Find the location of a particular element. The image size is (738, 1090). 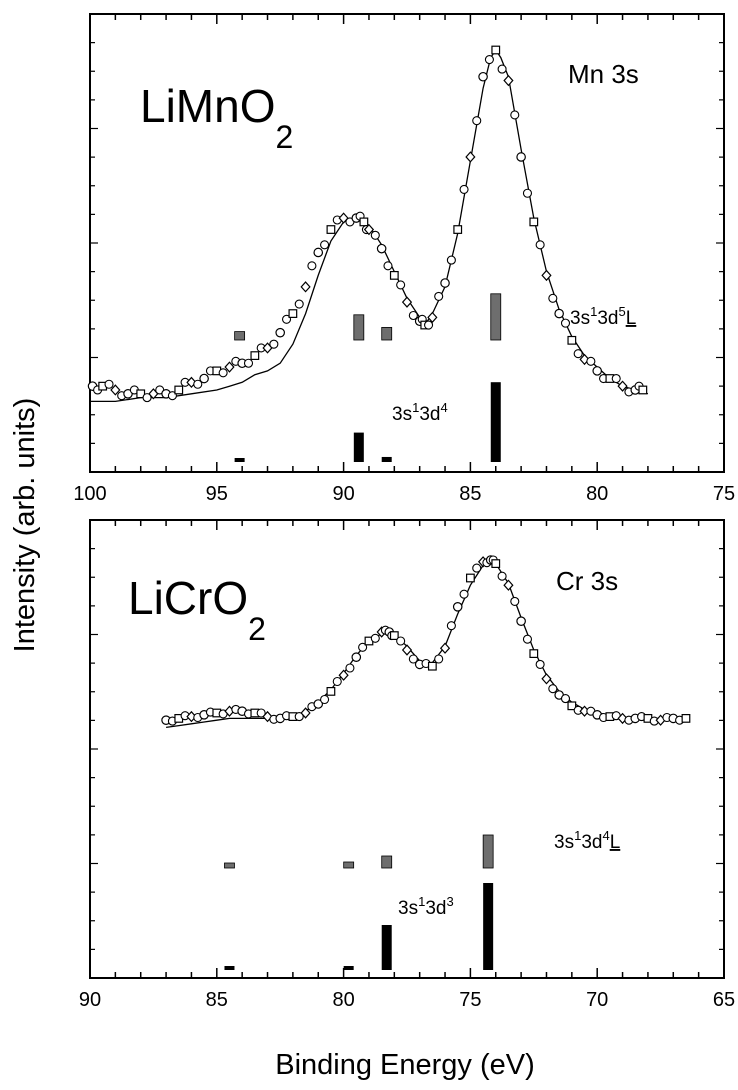

bottom-sticks is located at coordinates (359, 902).